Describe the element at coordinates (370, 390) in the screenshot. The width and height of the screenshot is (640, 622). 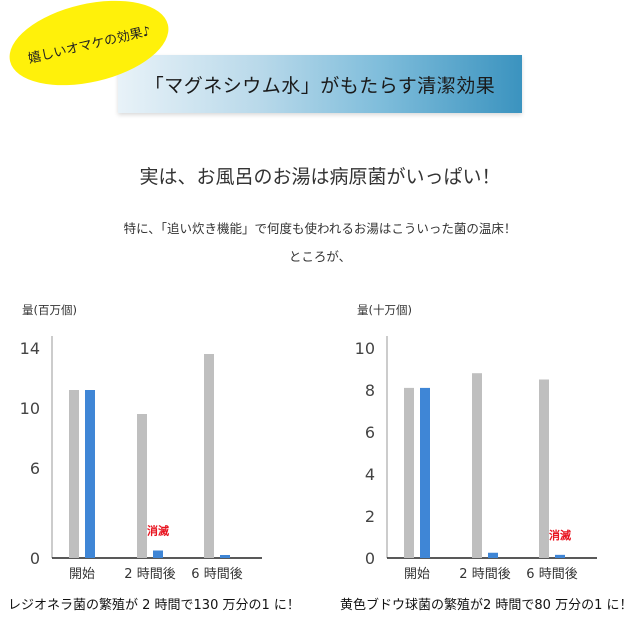
I see `y-tick-label: 8` at that location.